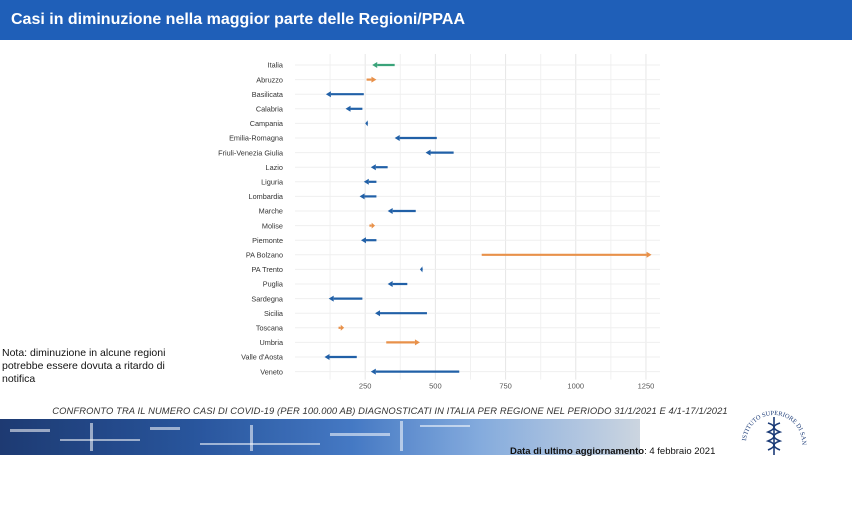 The height and width of the screenshot is (526, 852). I want to click on y-tick-label: Umbria, so click(271, 342).